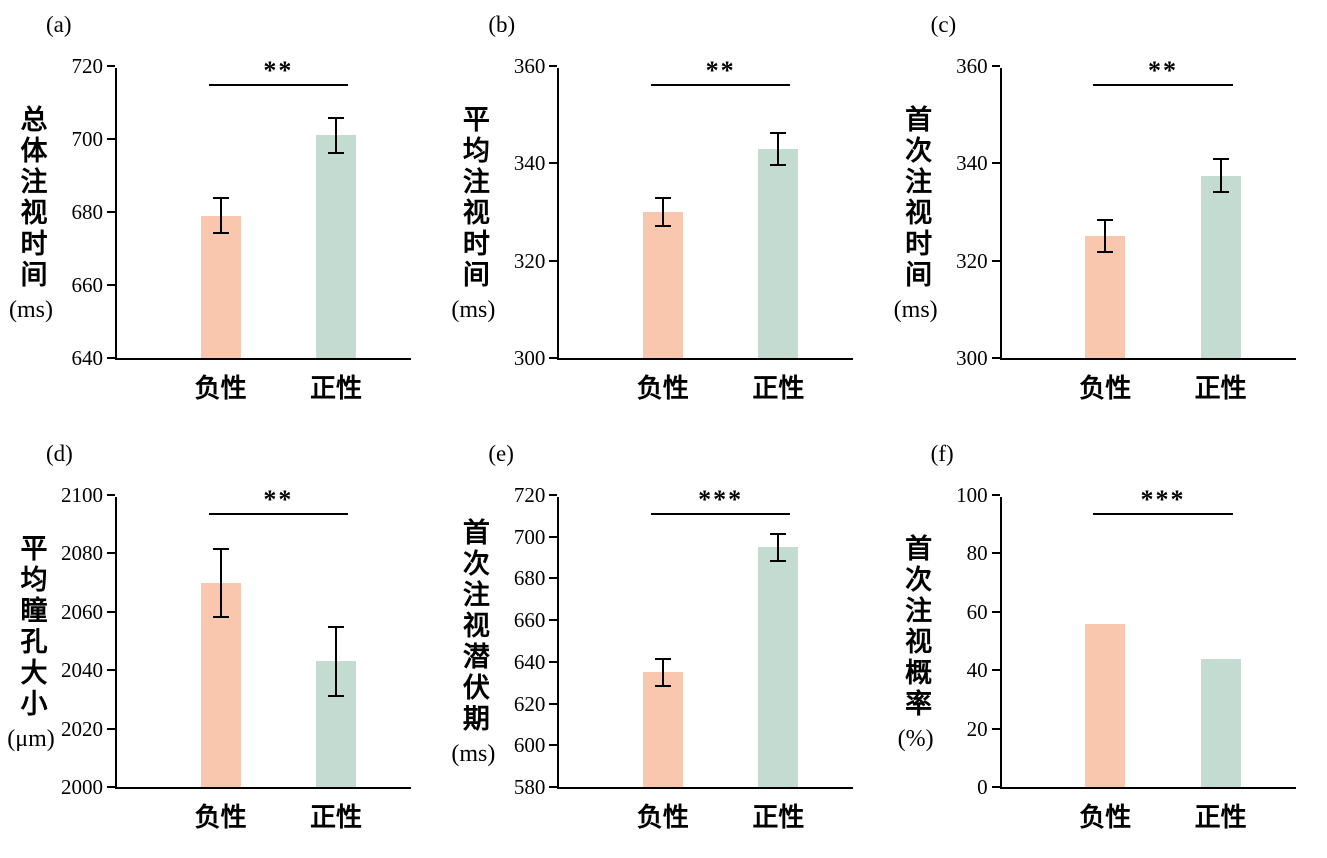 This screenshot has width=1327, height=858. What do you see at coordinates (943, 24) in the screenshot?
I see `panel-label: (c)` at bounding box center [943, 24].